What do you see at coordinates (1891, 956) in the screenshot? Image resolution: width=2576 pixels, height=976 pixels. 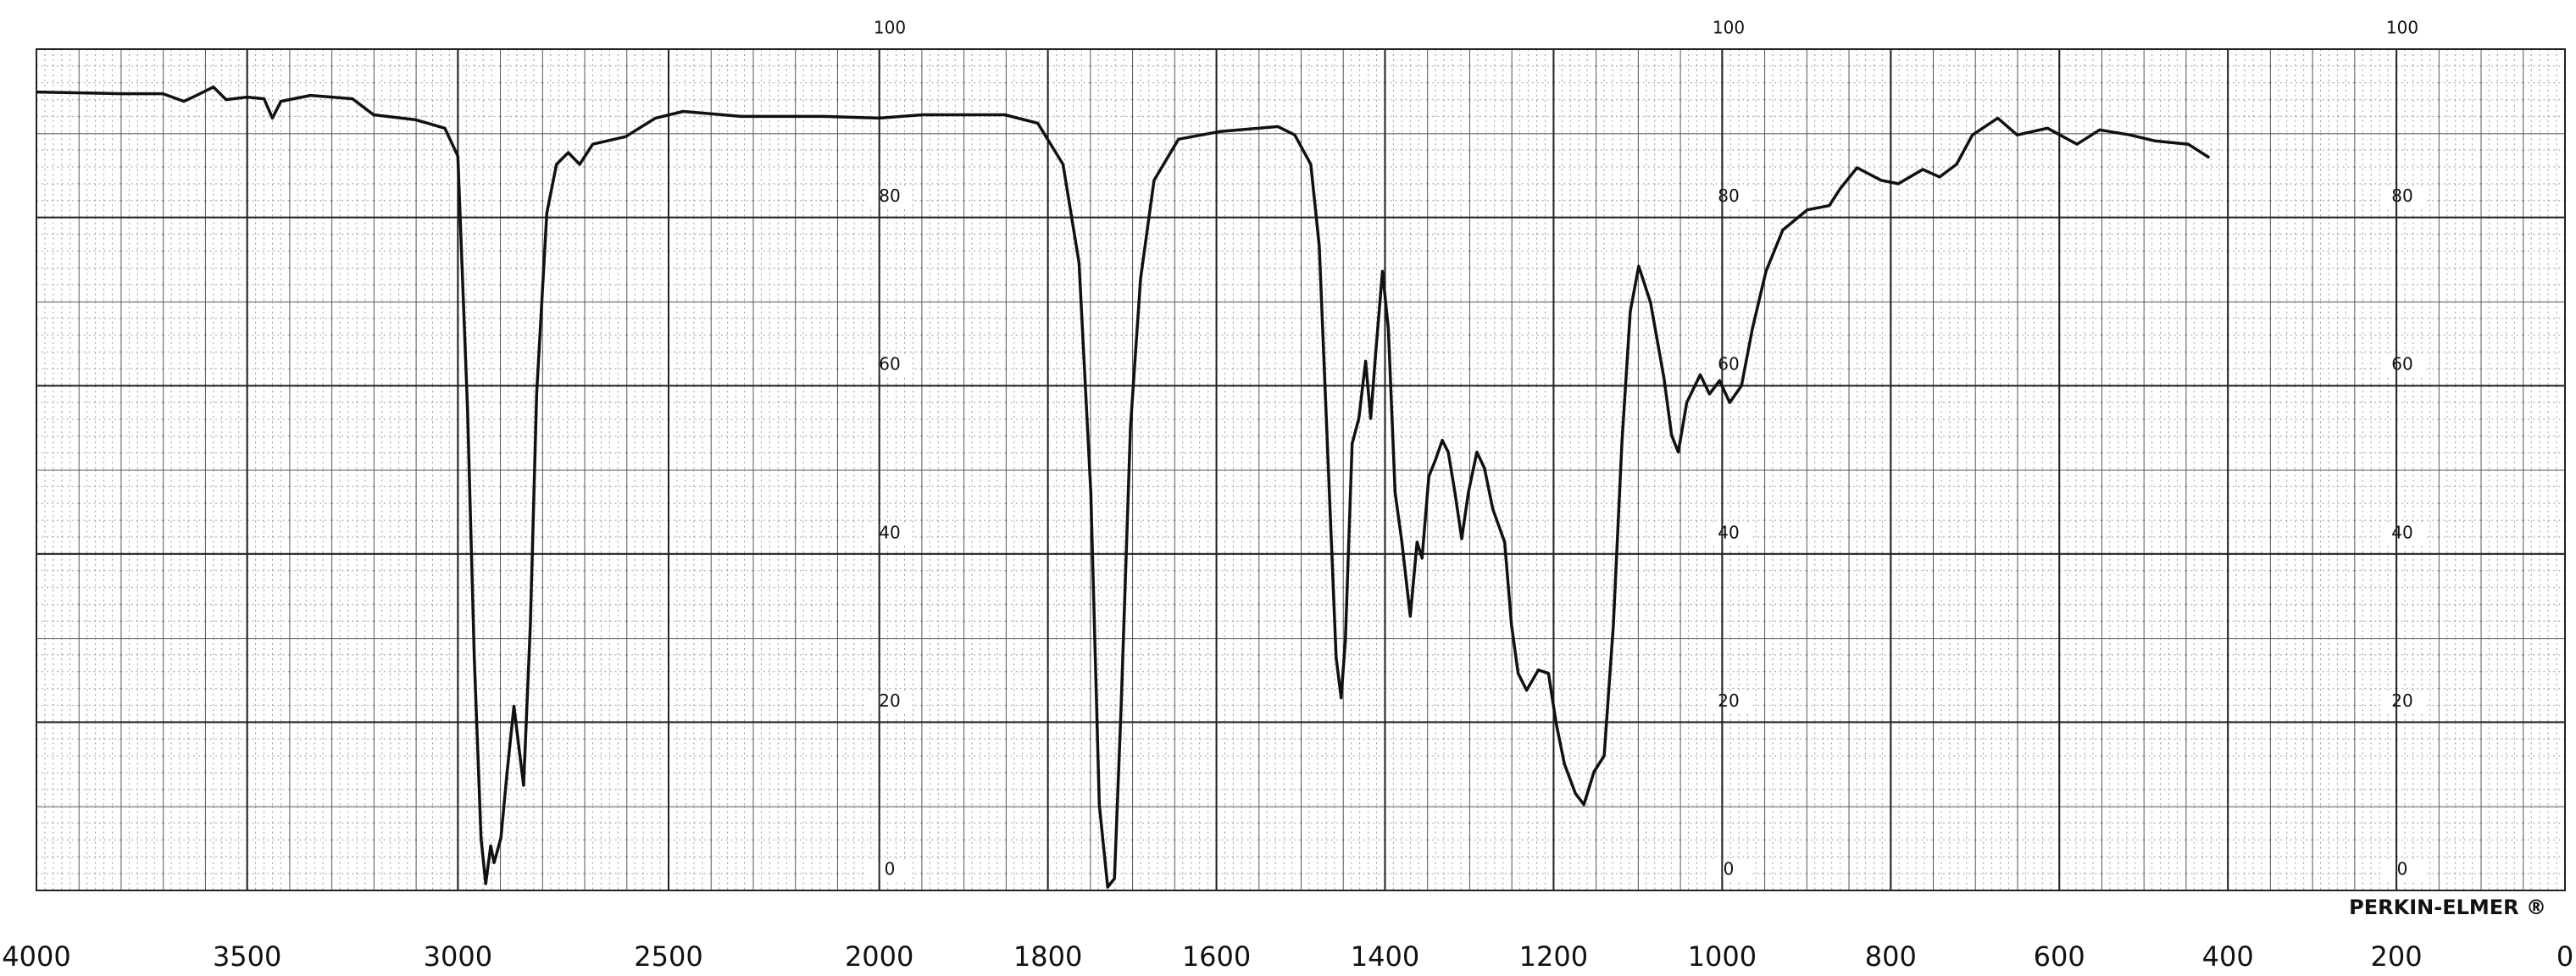 I see `x-tick-label: 800` at bounding box center [1891, 956].